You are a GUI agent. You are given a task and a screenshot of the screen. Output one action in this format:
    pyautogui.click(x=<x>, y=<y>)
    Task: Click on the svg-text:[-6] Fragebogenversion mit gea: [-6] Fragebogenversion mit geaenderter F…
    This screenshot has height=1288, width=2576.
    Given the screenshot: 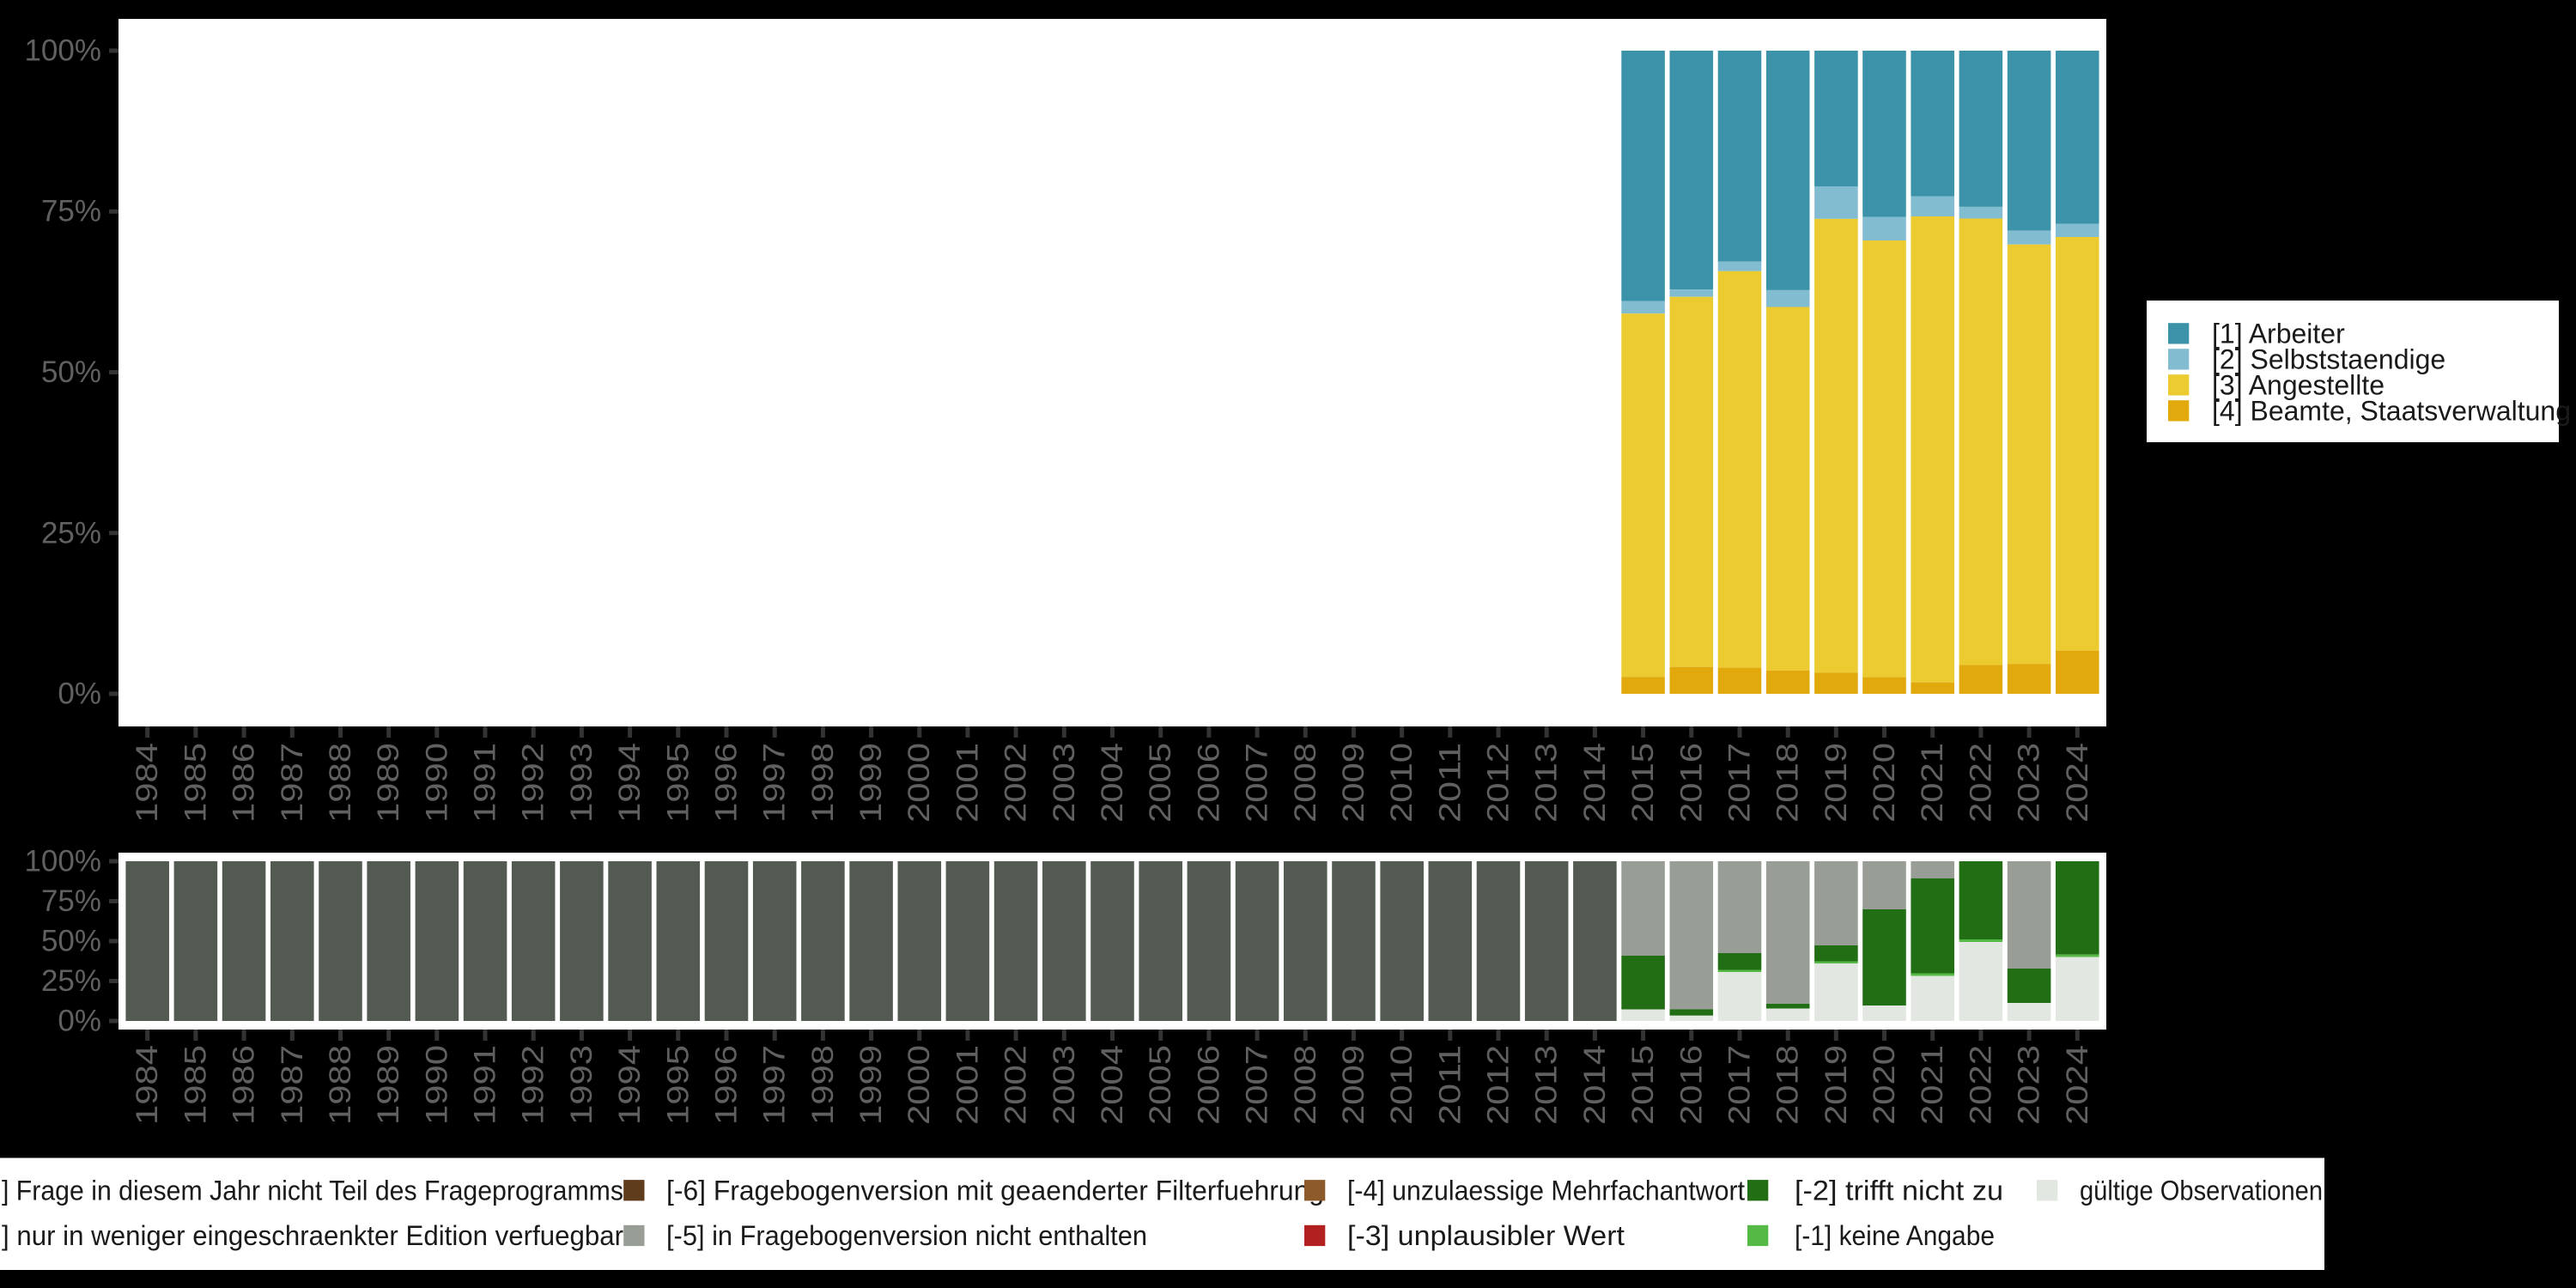 What is the action you would take?
    pyautogui.click(x=995, y=1191)
    